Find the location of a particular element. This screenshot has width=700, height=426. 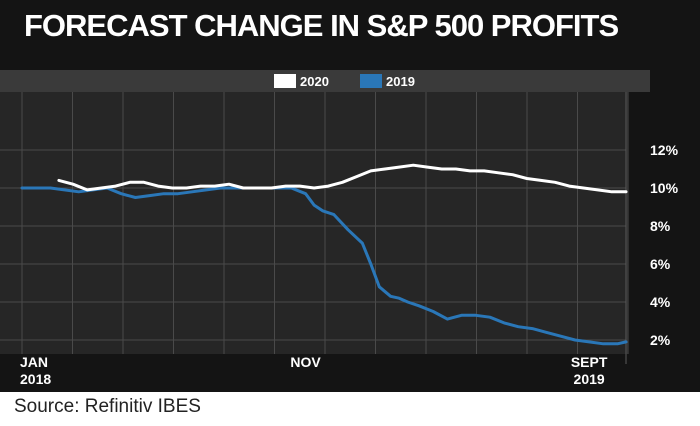

y-tick-label: 12% is located at coordinates (664, 150).